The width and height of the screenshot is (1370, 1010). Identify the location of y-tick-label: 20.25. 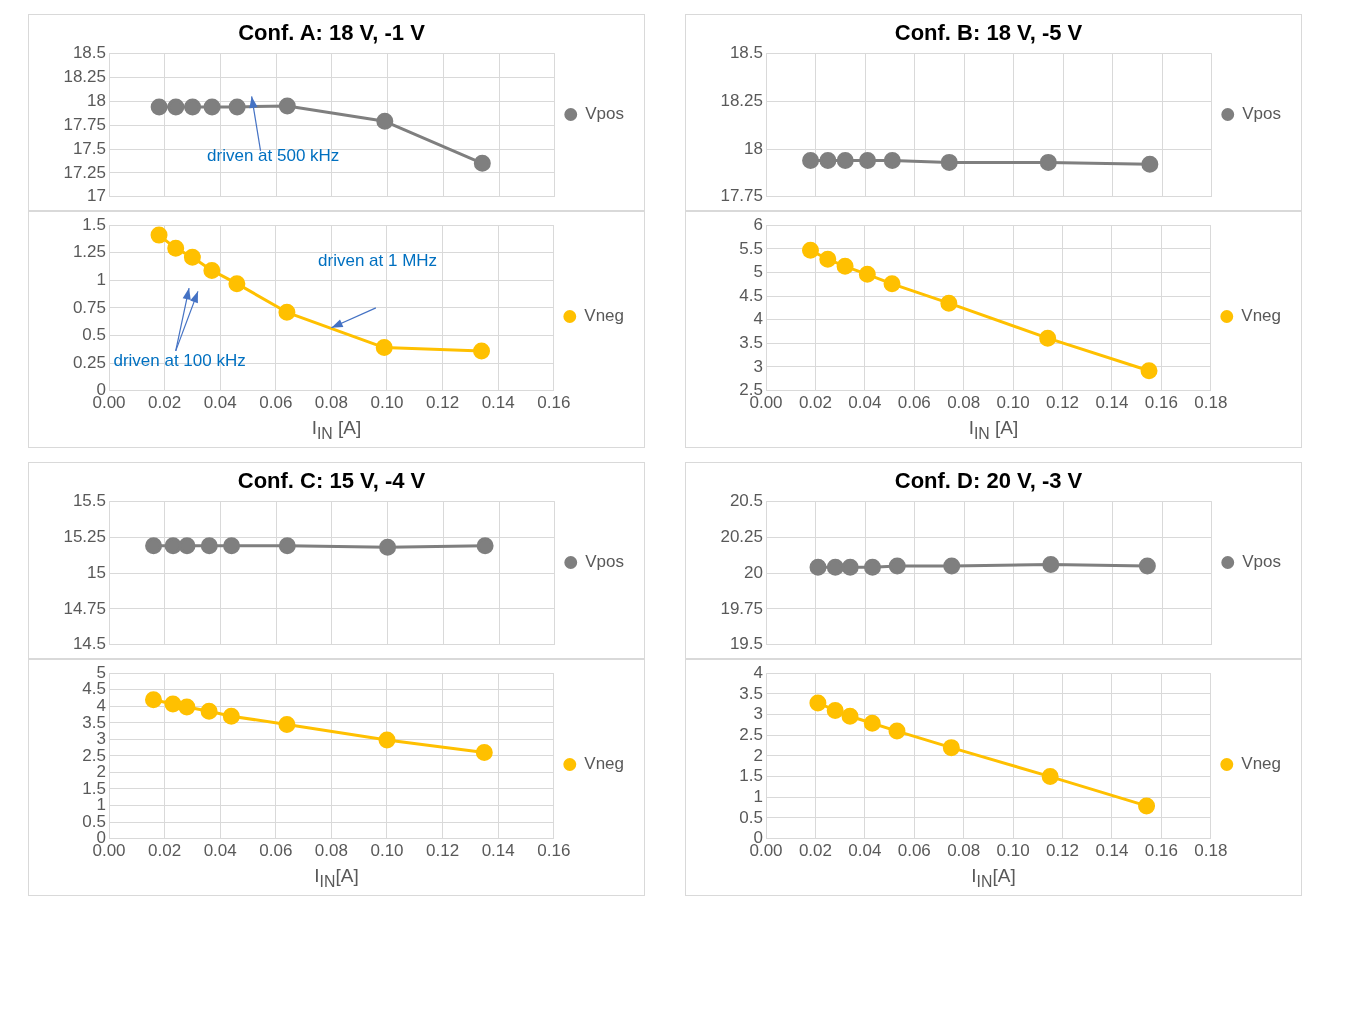
(741, 536).